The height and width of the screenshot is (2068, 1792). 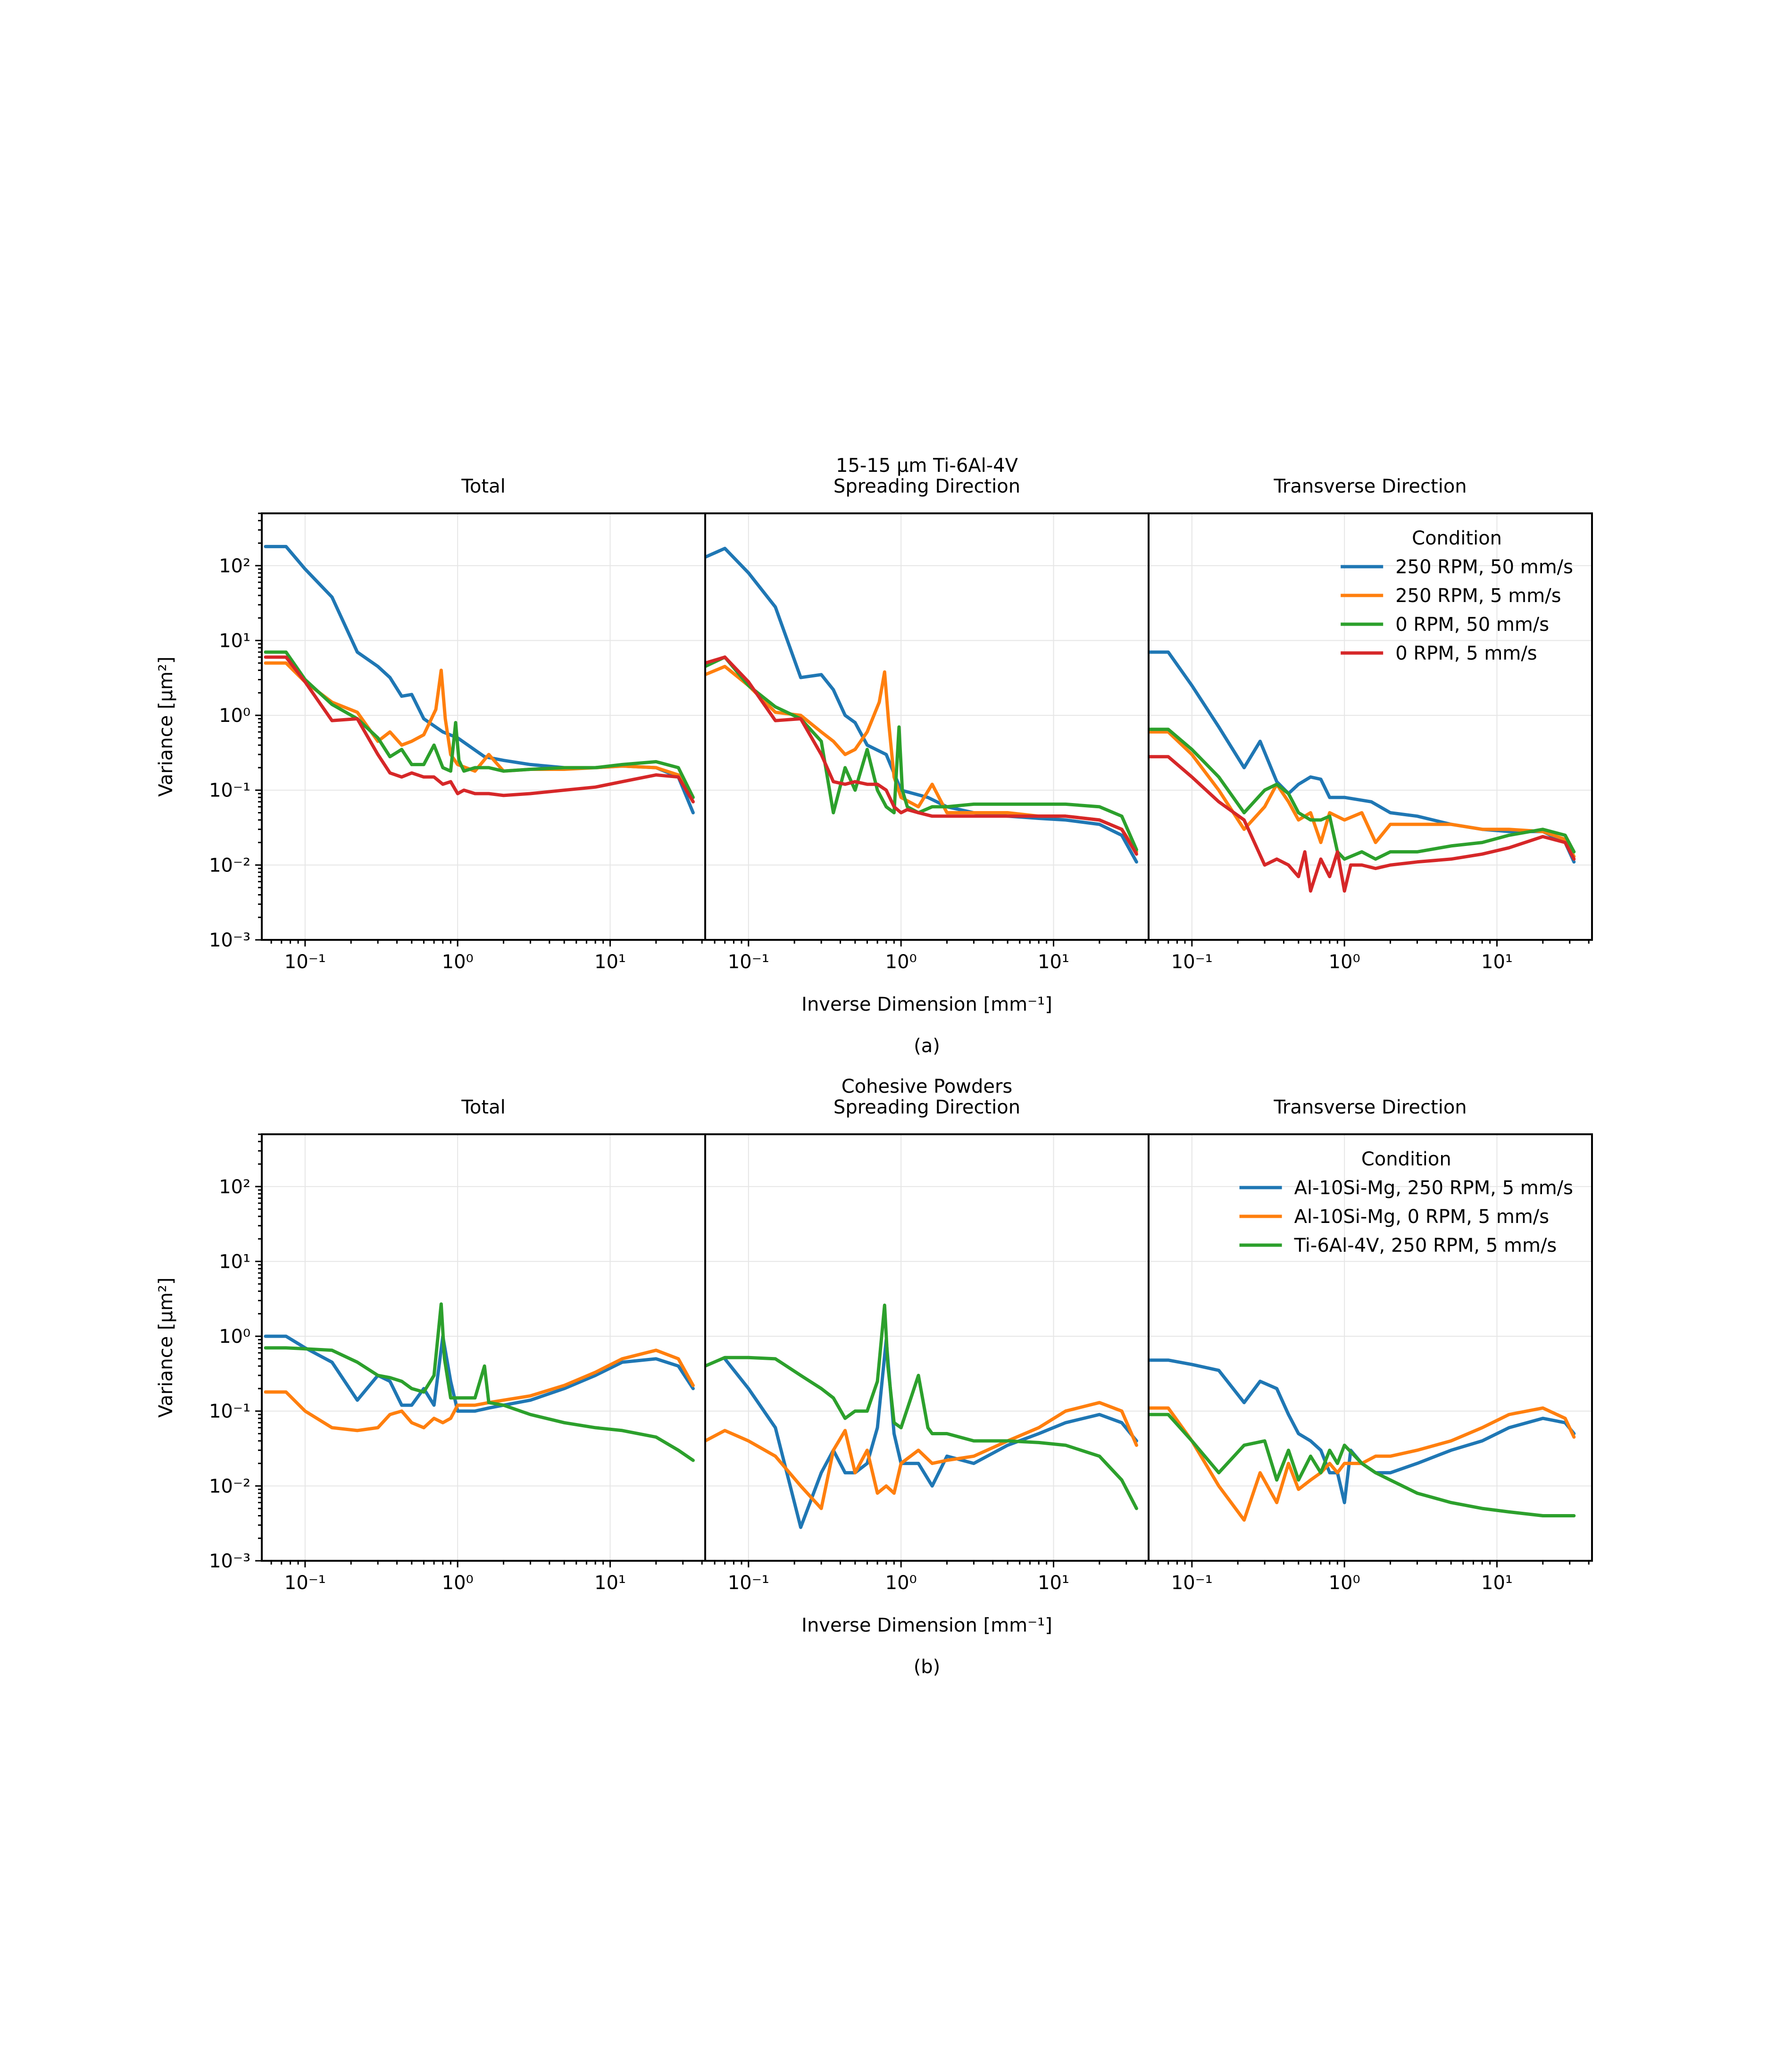 I want to click on legend-item: 250 RPM, 50 mm/s, so click(x=1457, y=567).